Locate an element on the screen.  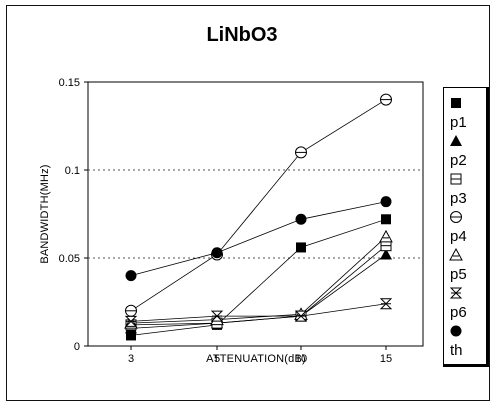
x-tick-label: 3 is located at coordinates (131, 359).